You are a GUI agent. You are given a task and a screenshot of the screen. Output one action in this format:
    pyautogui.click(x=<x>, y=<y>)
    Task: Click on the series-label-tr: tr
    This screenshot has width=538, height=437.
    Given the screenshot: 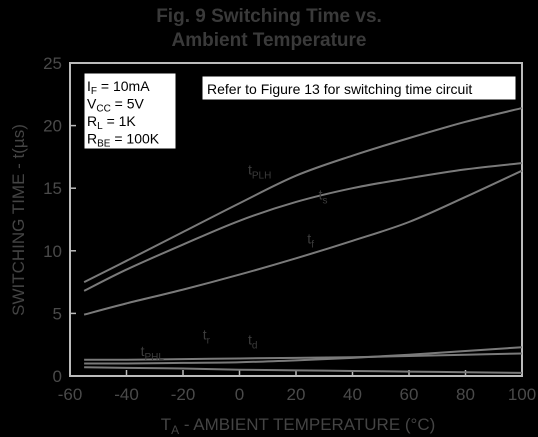 What is the action you would take?
    pyautogui.click(x=207, y=337)
    